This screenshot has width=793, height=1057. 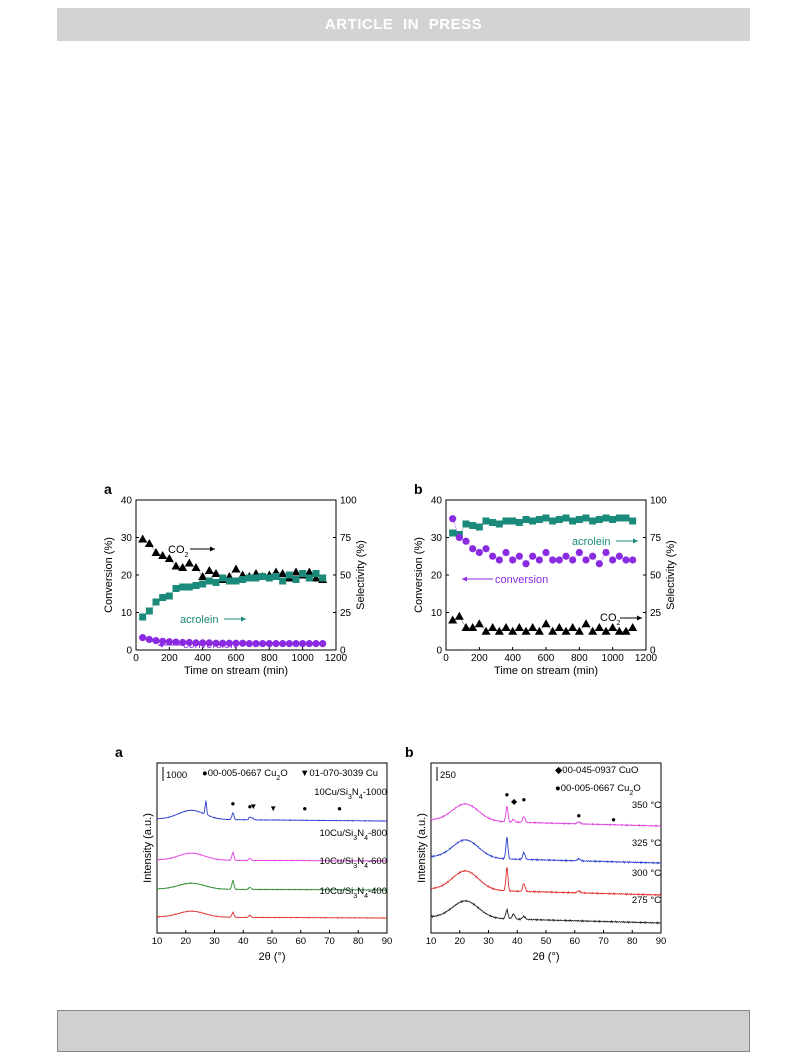 What do you see at coordinates (358, 941) in the screenshot?
I see `x-tick-label: 80` at bounding box center [358, 941].